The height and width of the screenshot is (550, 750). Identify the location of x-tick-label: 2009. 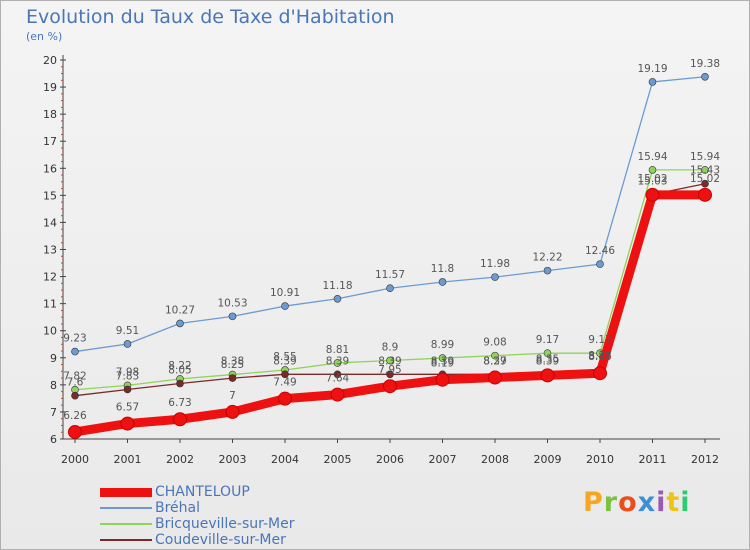
(548, 459).